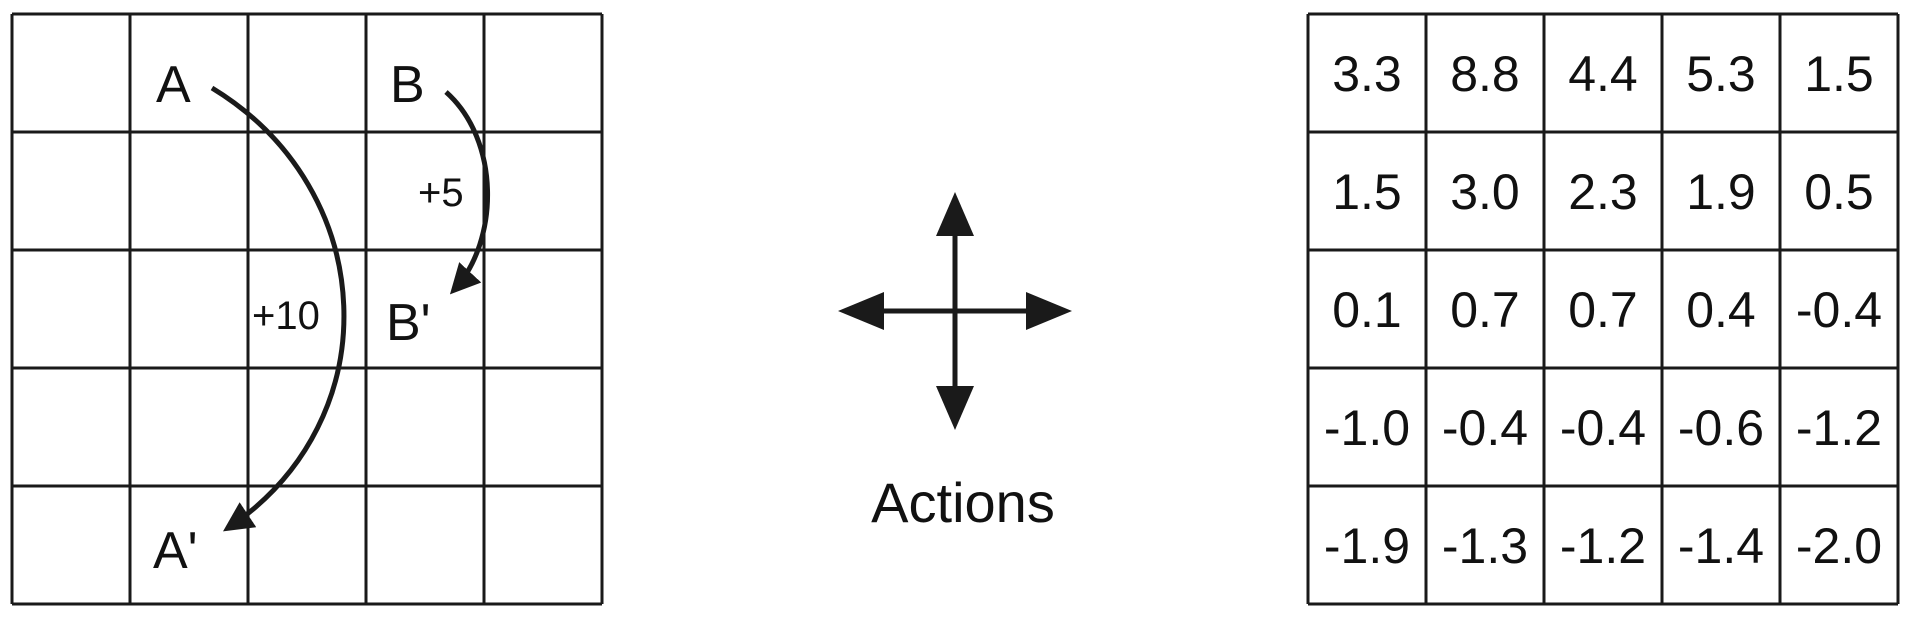  I want to click on value-cell: -1.0, so click(1367, 428).